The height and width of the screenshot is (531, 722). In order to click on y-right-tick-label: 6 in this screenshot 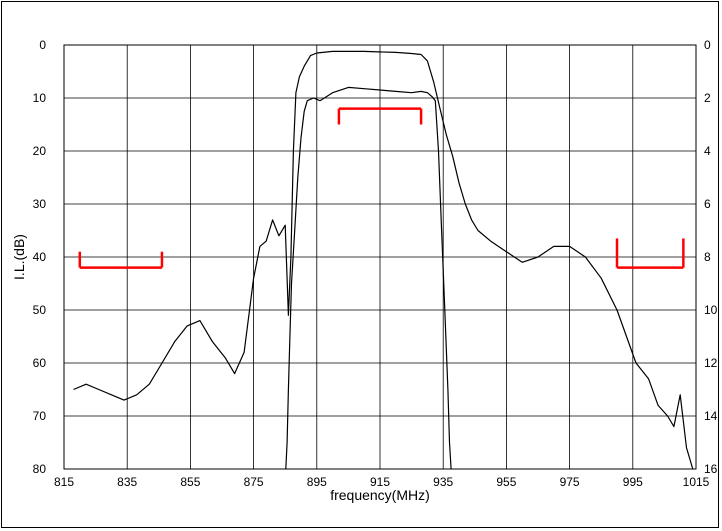, I will do `click(707, 204)`.